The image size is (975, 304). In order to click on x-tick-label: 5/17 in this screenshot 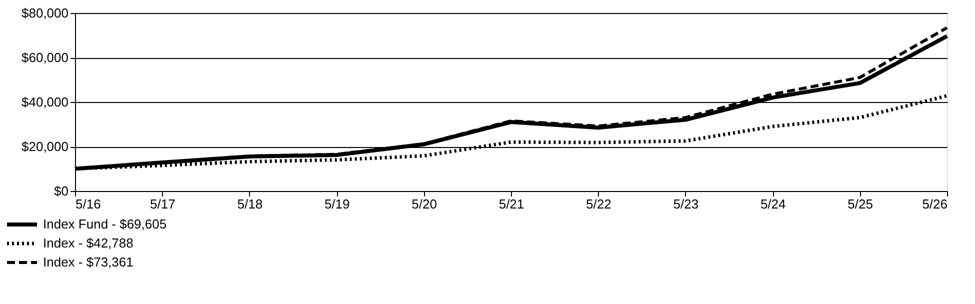, I will do `click(163, 204)`.